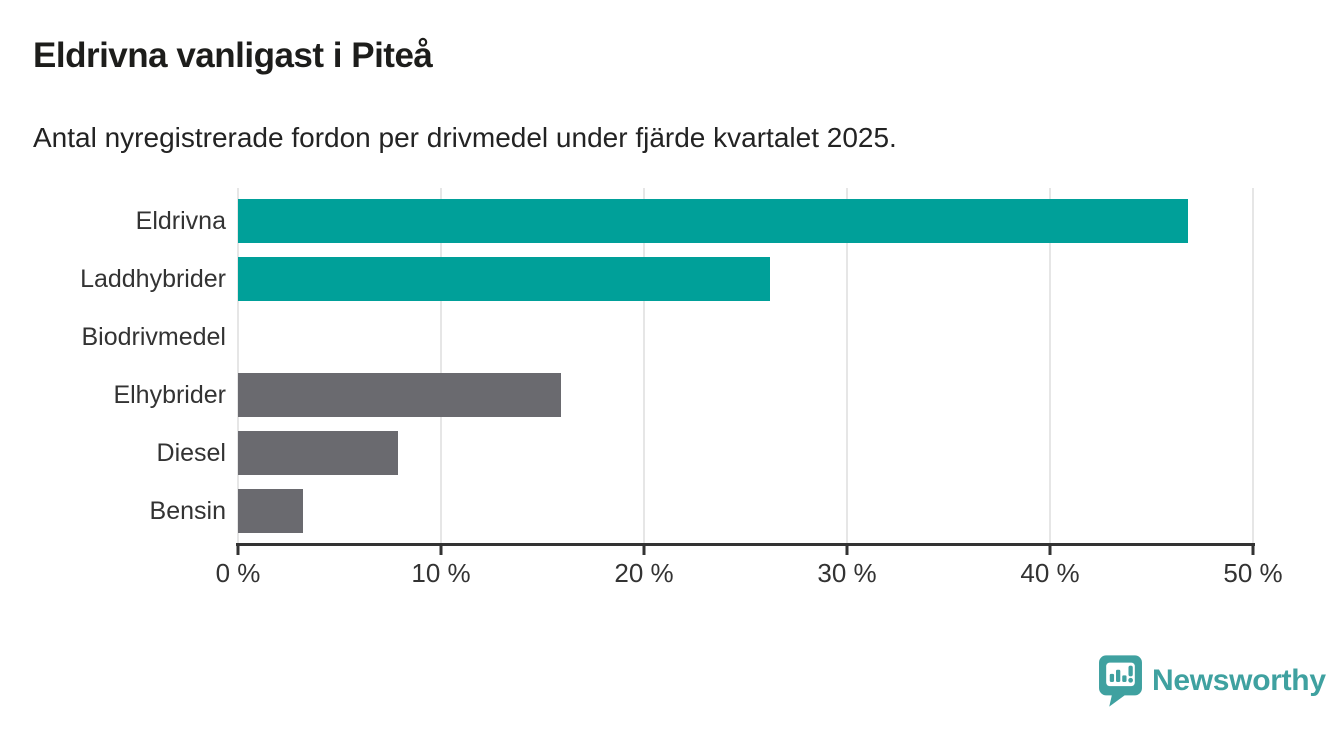  I want to click on bar-elhybrider, so click(399, 395).